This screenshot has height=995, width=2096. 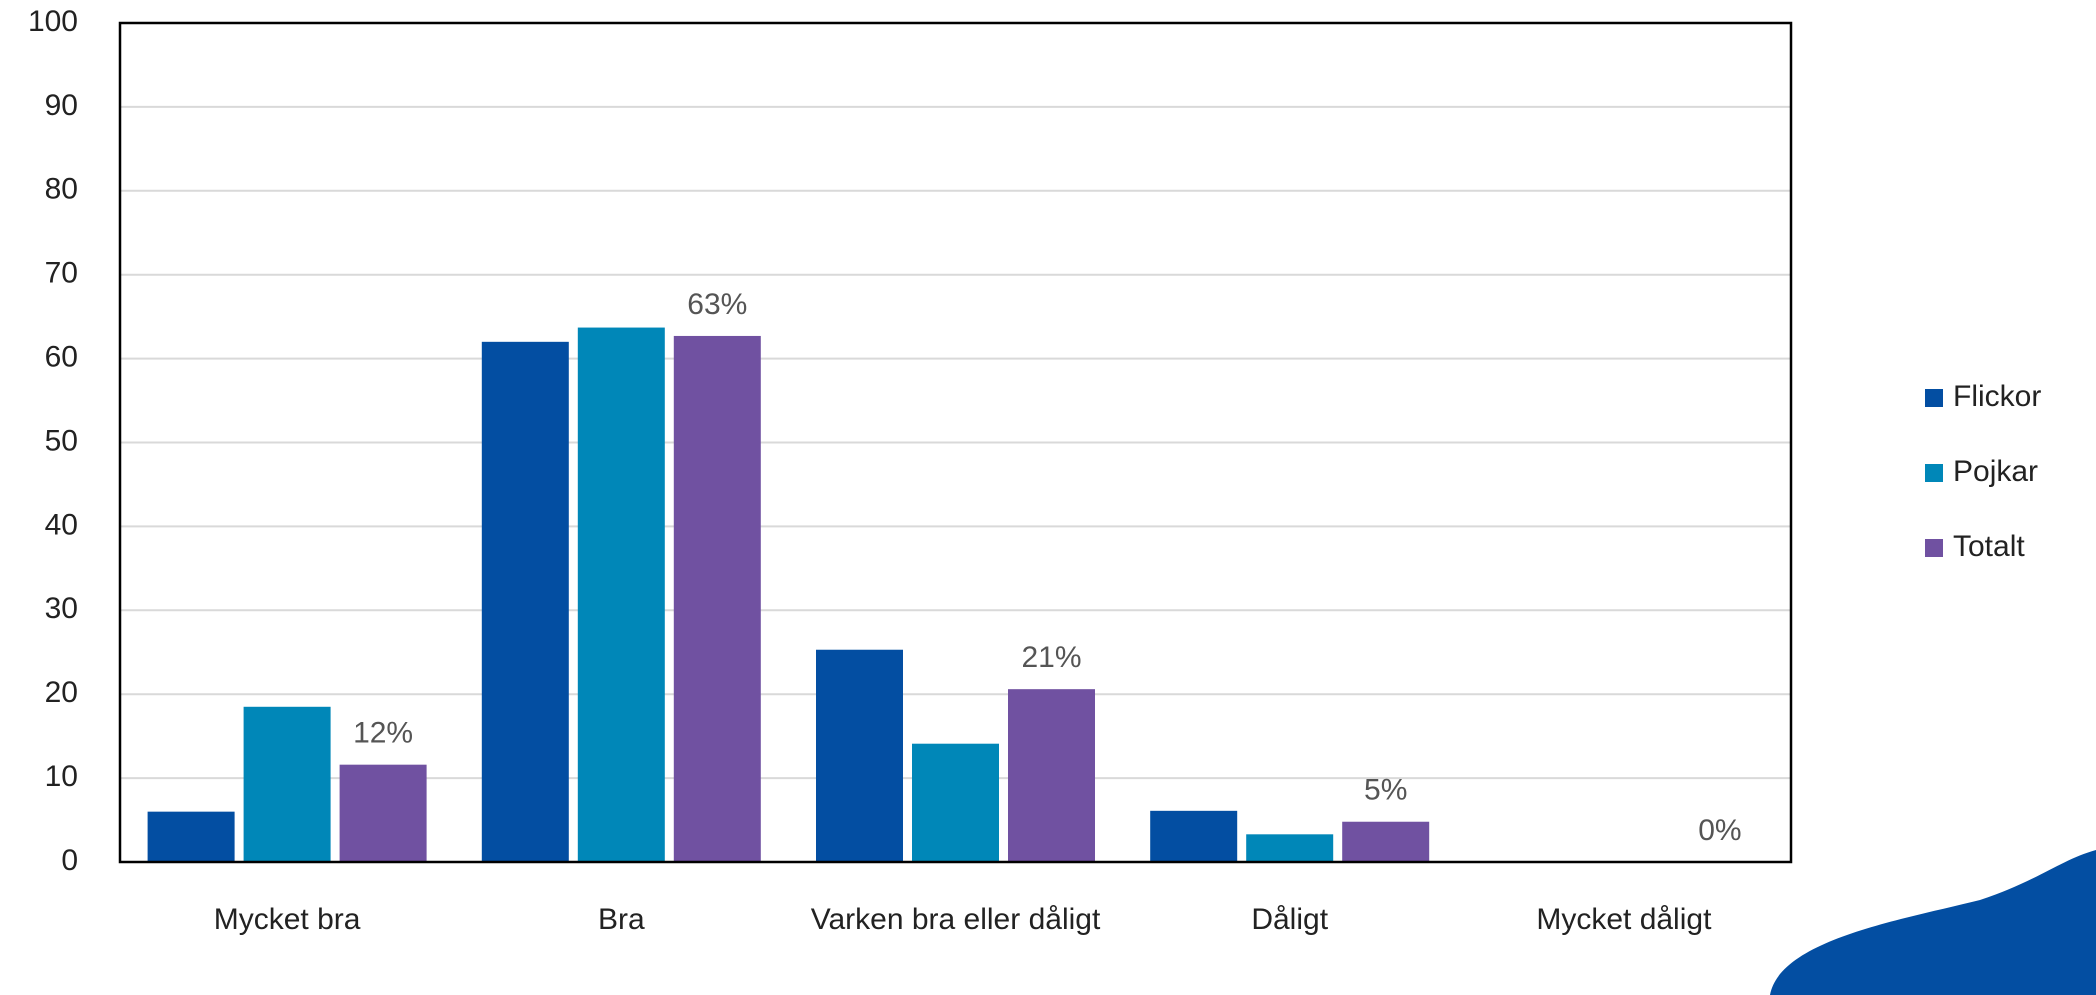 I want to click on x-tick-label: Varken bra eller dåligt, so click(x=955, y=919).